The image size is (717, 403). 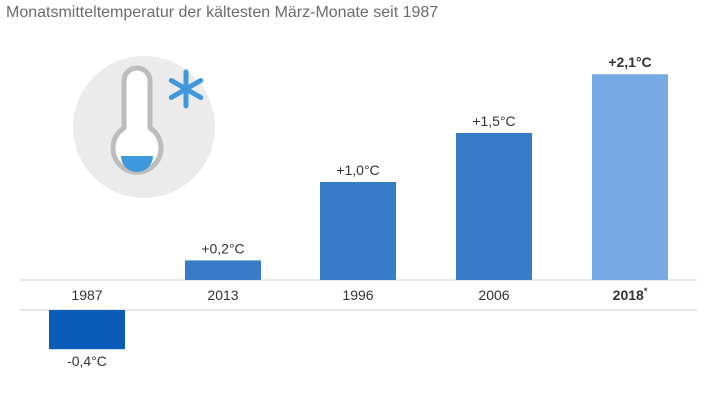 What do you see at coordinates (87, 361) in the screenshot?
I see `value-label-1987: -0,4°C` at bounding box center [87, 361].